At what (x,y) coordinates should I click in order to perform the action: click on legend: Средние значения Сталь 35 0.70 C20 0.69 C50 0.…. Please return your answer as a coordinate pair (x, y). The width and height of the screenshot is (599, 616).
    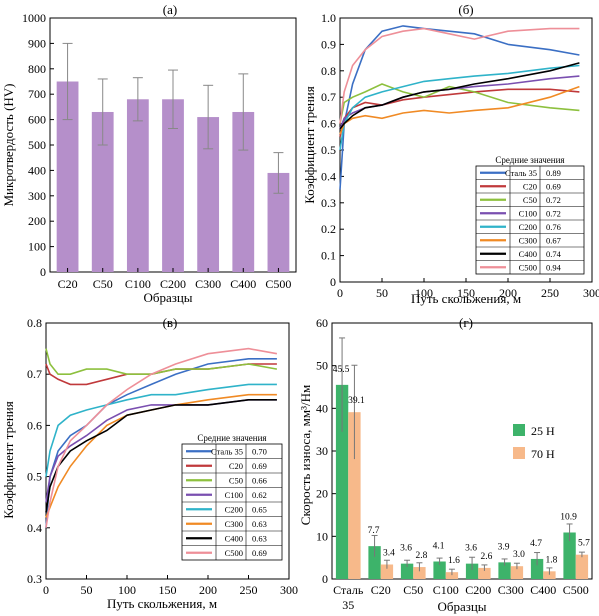
    Looking at the image, I should click on (232, 497).